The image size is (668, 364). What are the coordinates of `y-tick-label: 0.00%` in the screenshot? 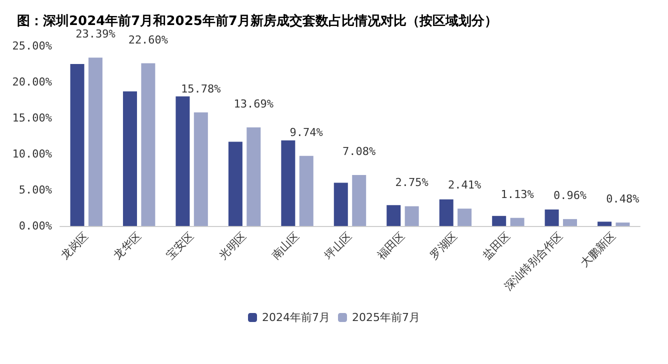 It's located at (35, 226).